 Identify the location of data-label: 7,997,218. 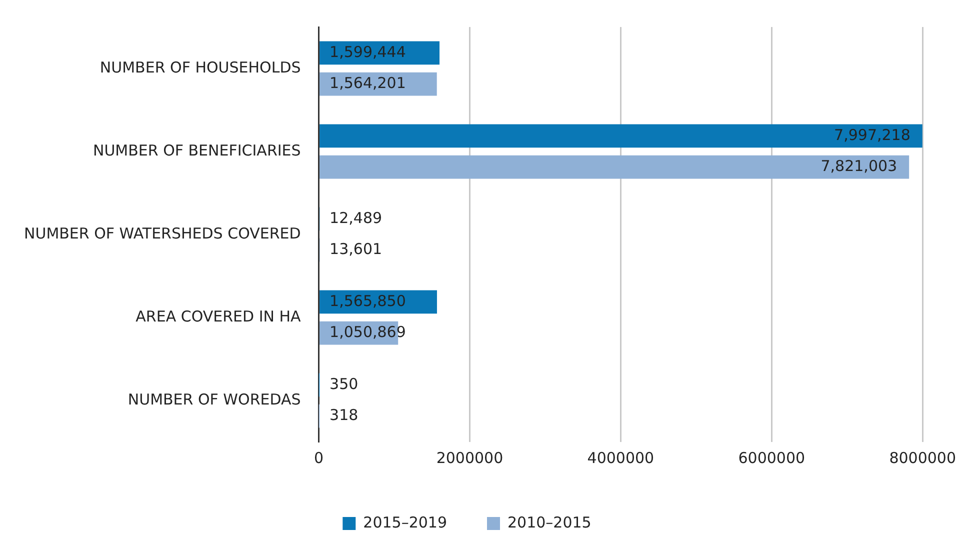
(872, 135).